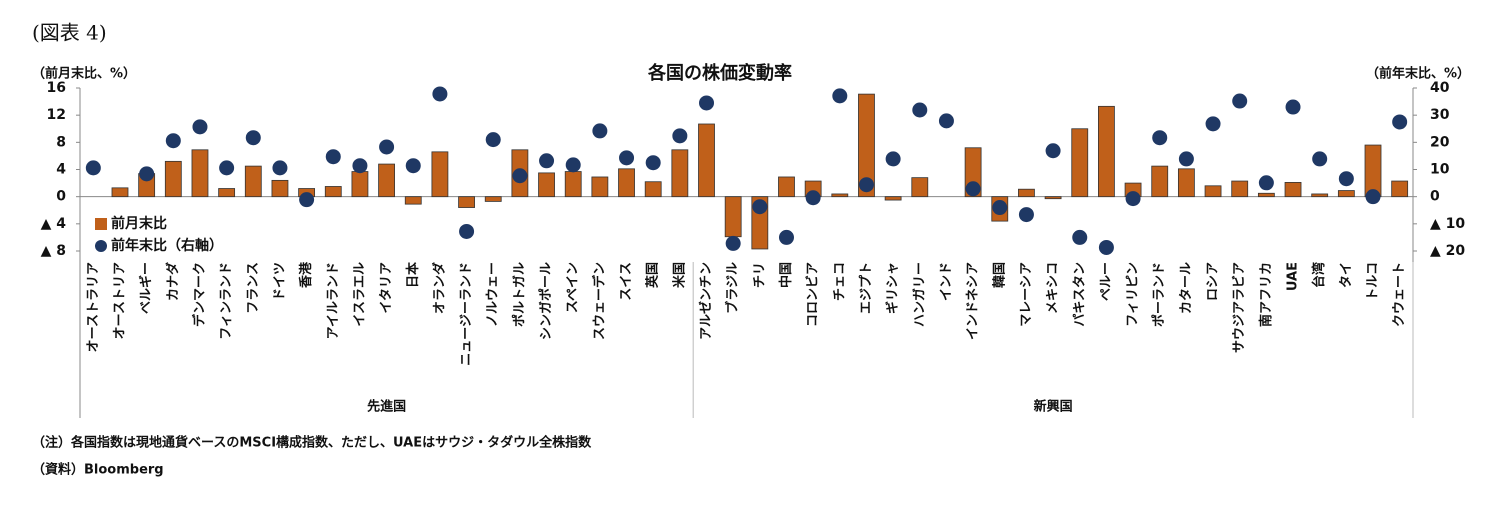 The image size is (1494, 512). I want to click on x-tick-label: アルゼンチン, so click(706, 301).